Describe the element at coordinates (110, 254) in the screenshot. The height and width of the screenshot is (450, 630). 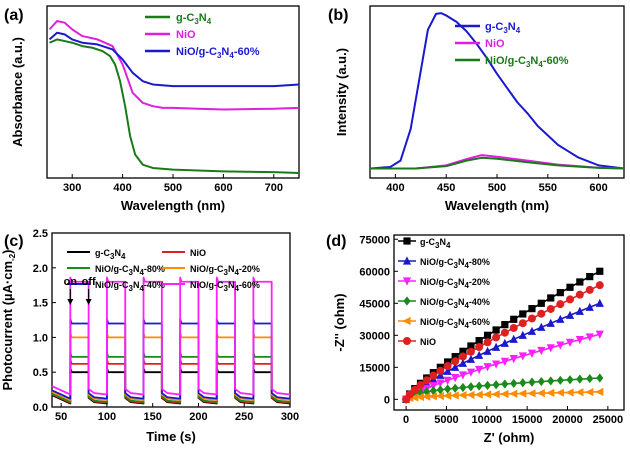
I see `panel-c-legend-label: g-C3N4` at that location.